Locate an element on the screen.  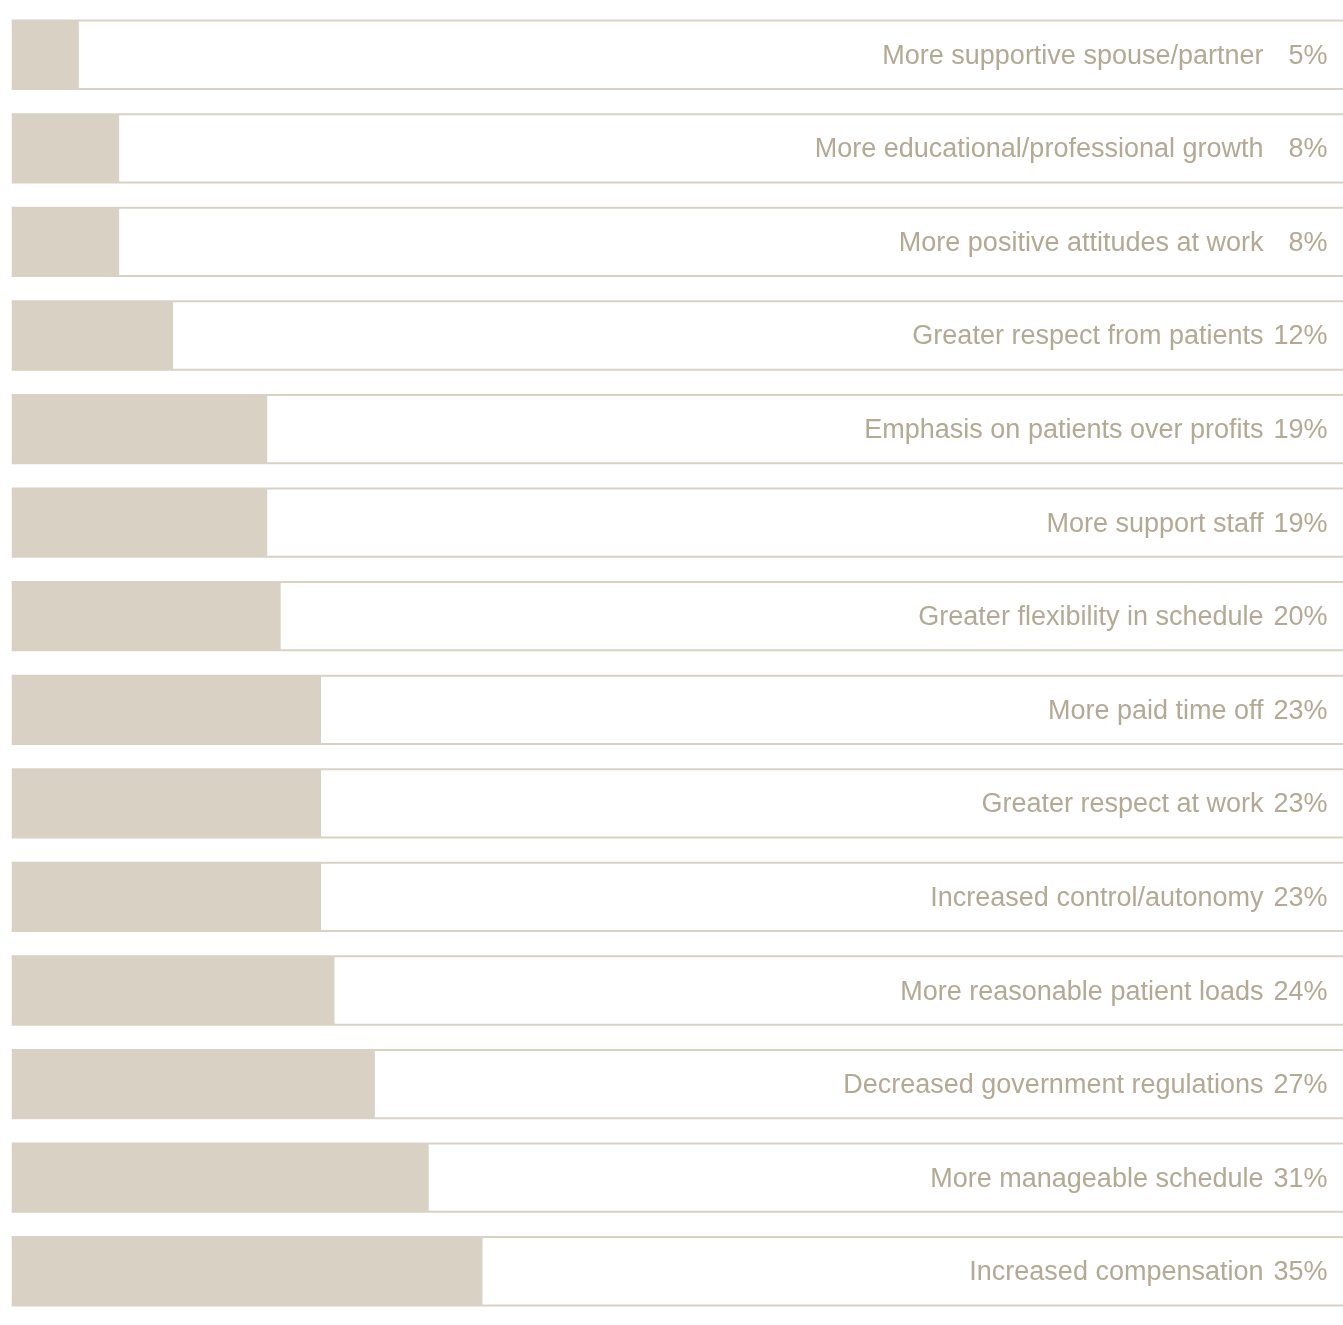
y-tick-label: More manageable schedule is located at coordinates (1097, 1177).